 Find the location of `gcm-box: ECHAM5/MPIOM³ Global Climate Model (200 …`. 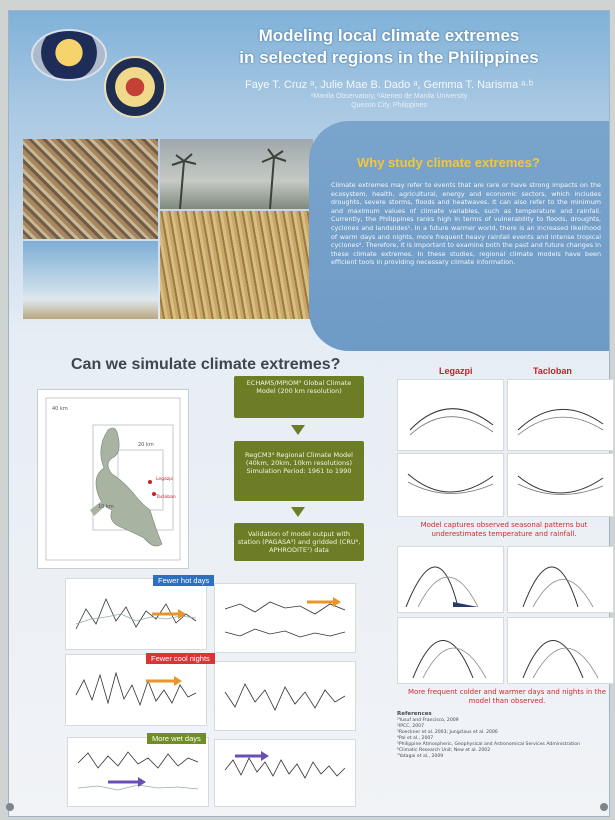

gcm-box: ECHAM5/MPIOM³ Global Climate Model (200 … is located at coordinates (299, 397).